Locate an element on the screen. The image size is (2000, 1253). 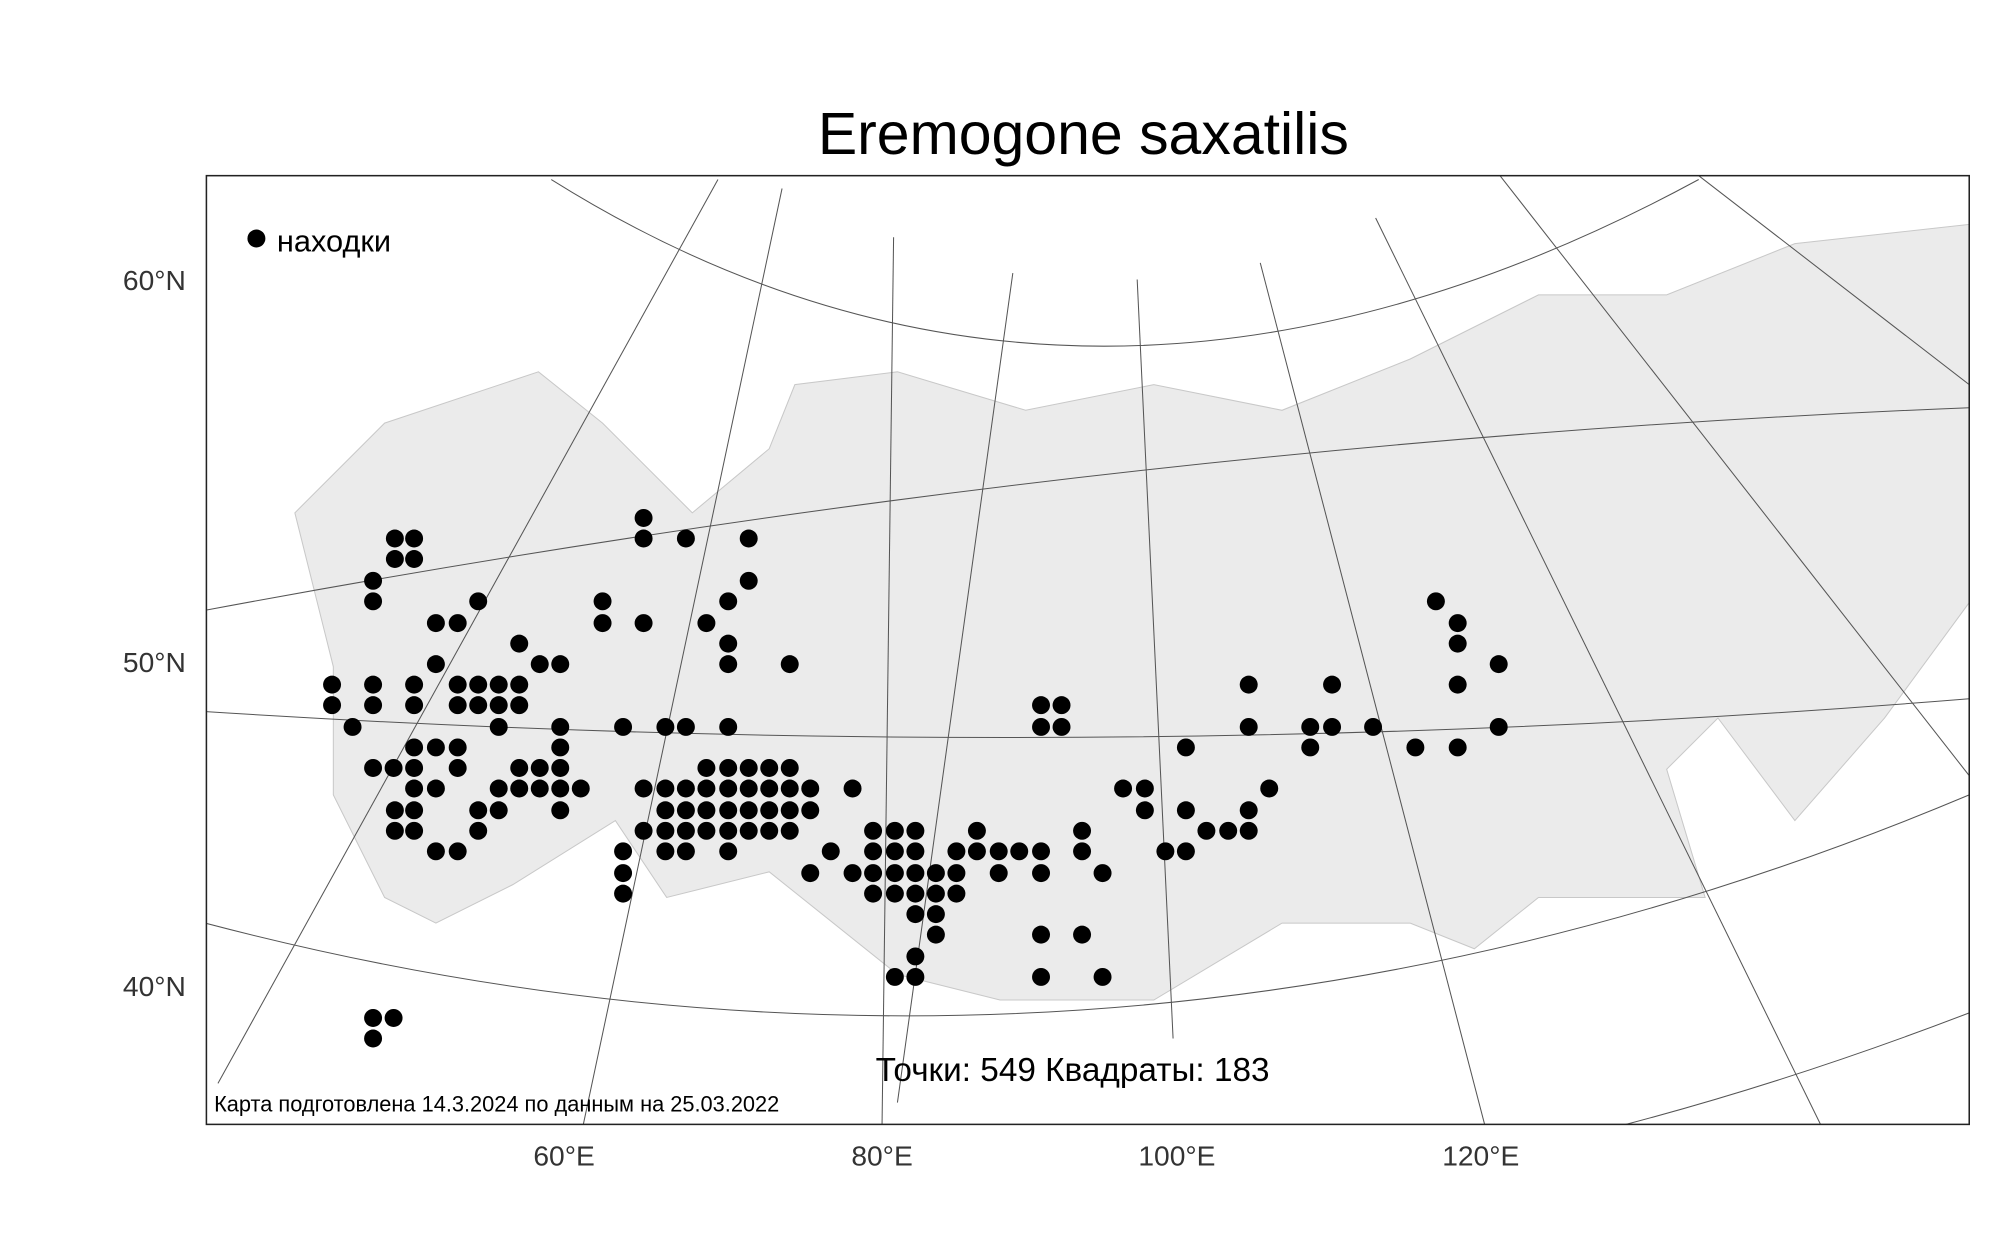
stats: Точки: 549 Квадраты: 183 is located at coordinates (1073, 1070).